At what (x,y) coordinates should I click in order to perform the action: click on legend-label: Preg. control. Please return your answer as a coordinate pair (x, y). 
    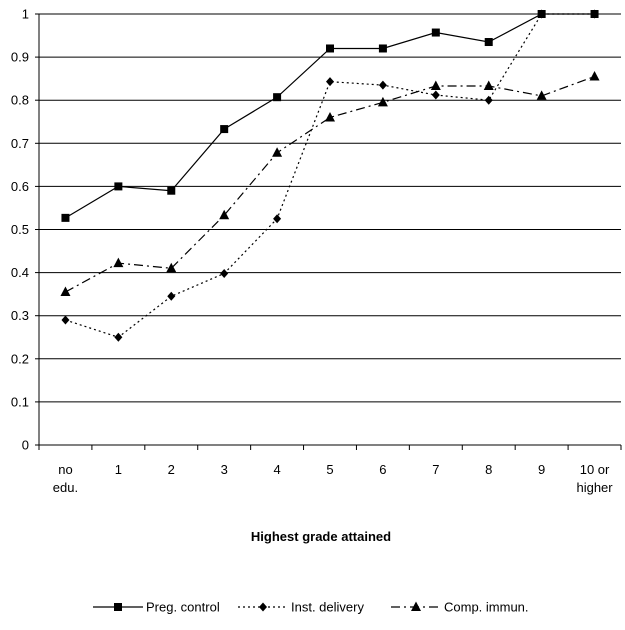
    Looking at the image, I should click on (183, 607).